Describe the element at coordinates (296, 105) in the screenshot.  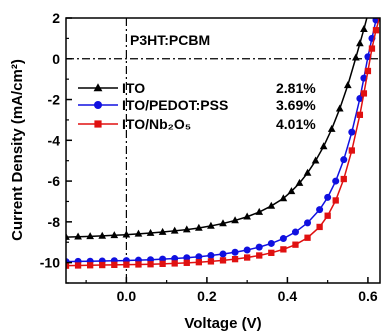
I see `legend-efficiency: 3.69%` at that location.